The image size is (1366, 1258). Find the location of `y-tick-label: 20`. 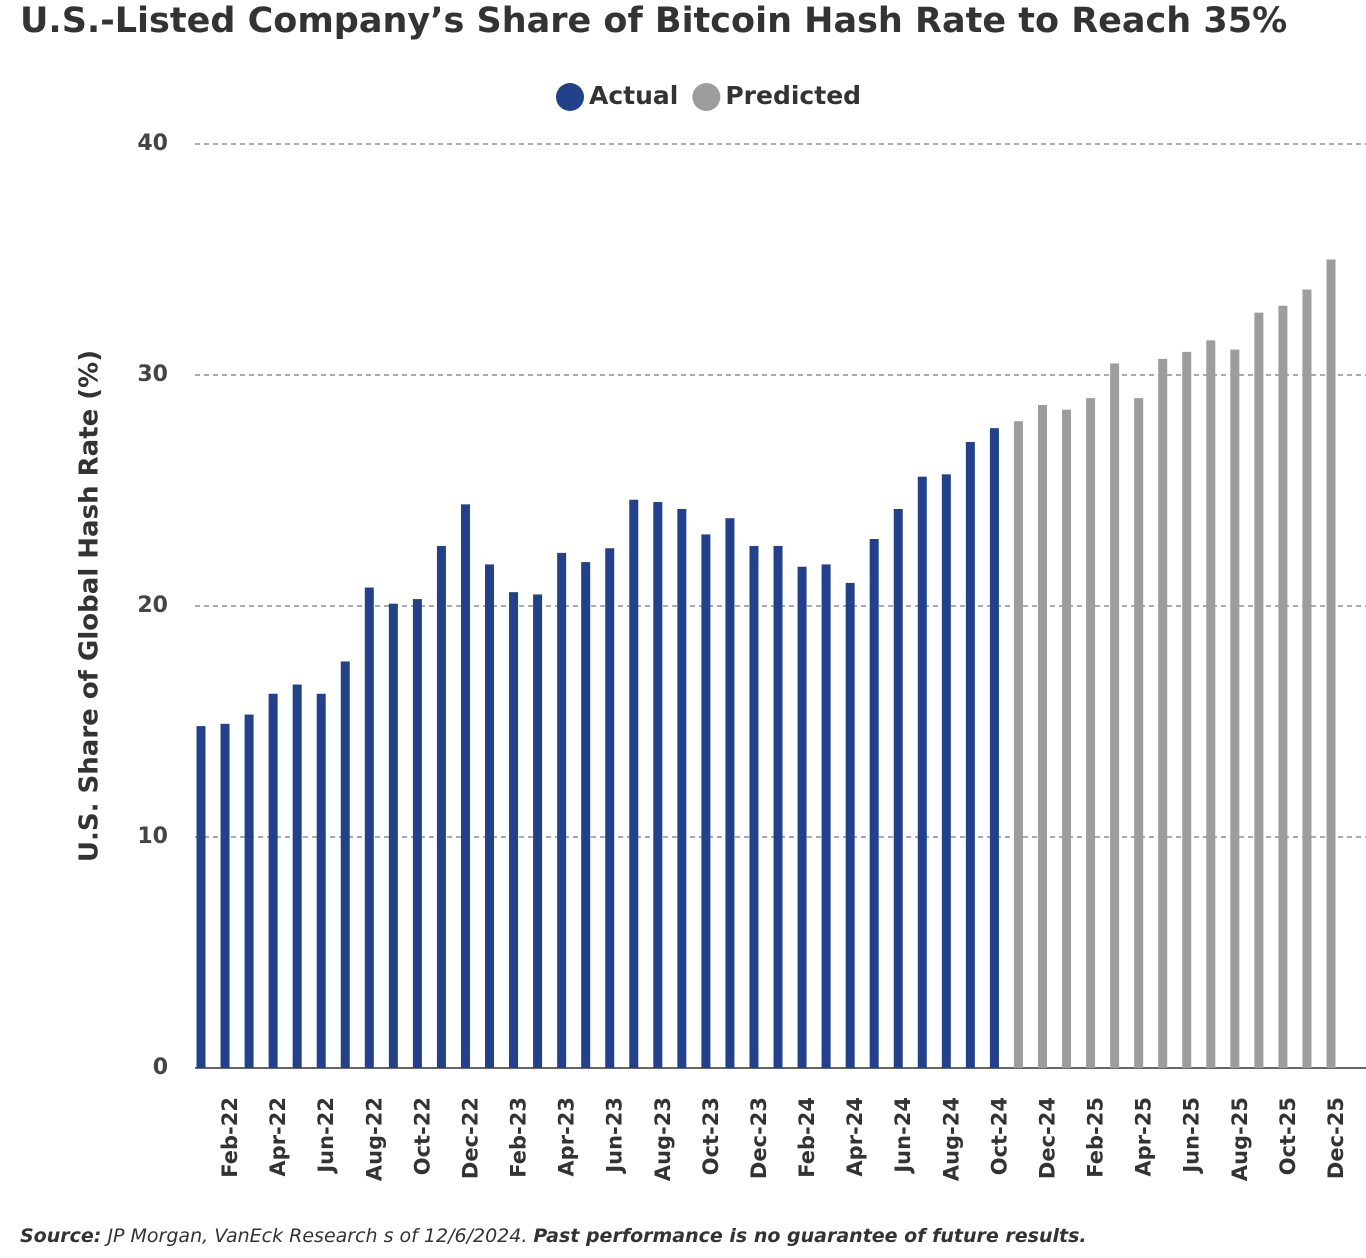

y-tick-label: 20 is located at coordinates (152, 605).